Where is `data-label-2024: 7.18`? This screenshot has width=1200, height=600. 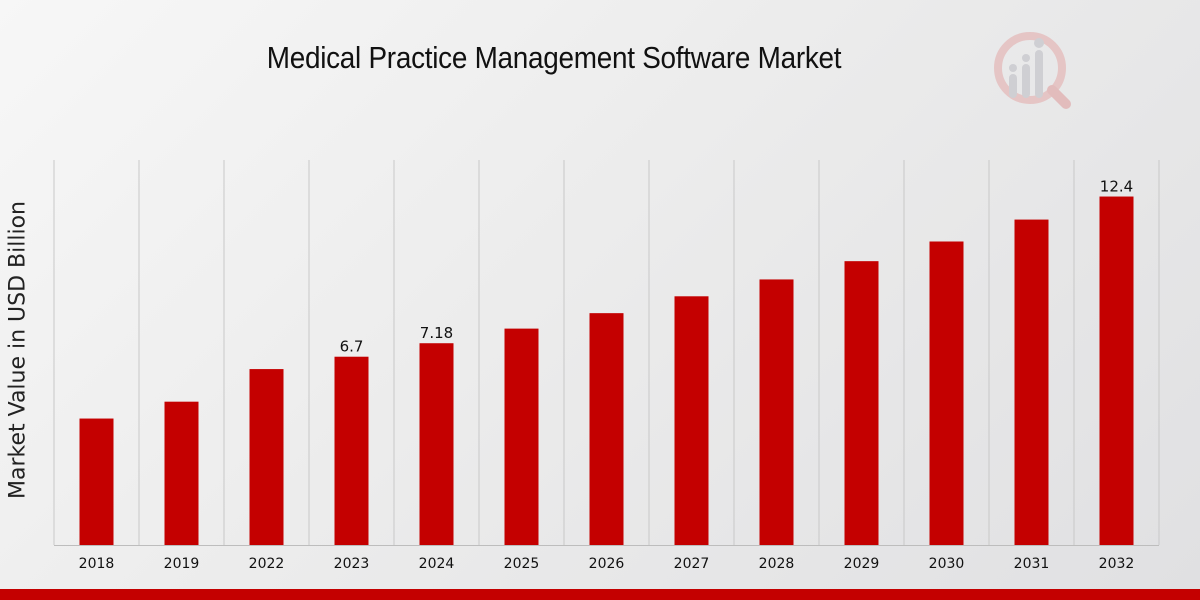
data-label-2024: 7.18 is located at coordinates (436, 333).